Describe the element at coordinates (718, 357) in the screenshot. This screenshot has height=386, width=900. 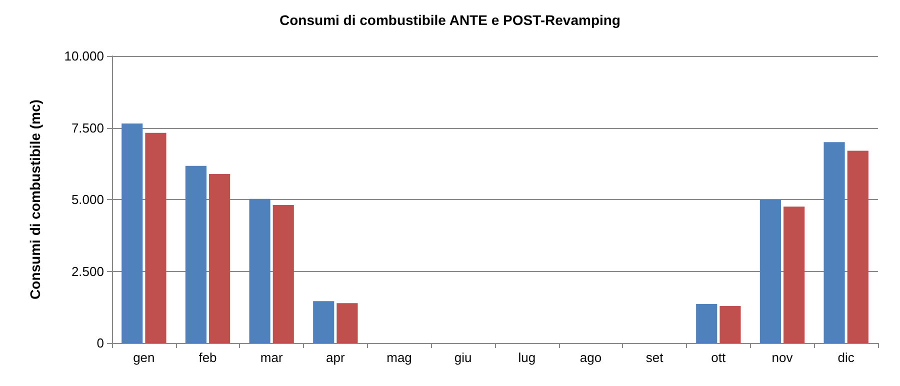
I see `x-tick-label: ott` at that location.